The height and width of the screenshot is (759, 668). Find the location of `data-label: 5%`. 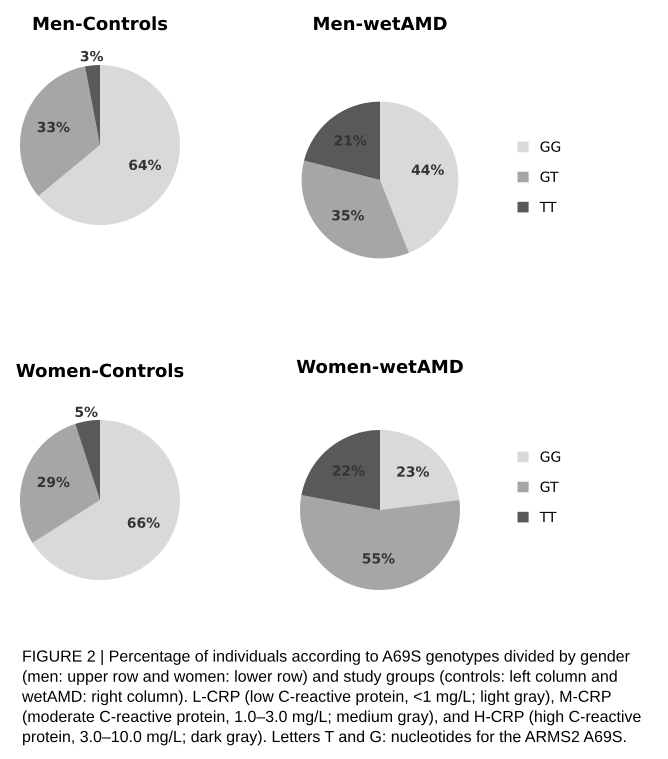

data-label: 5% is located at coordinates (87, 412).